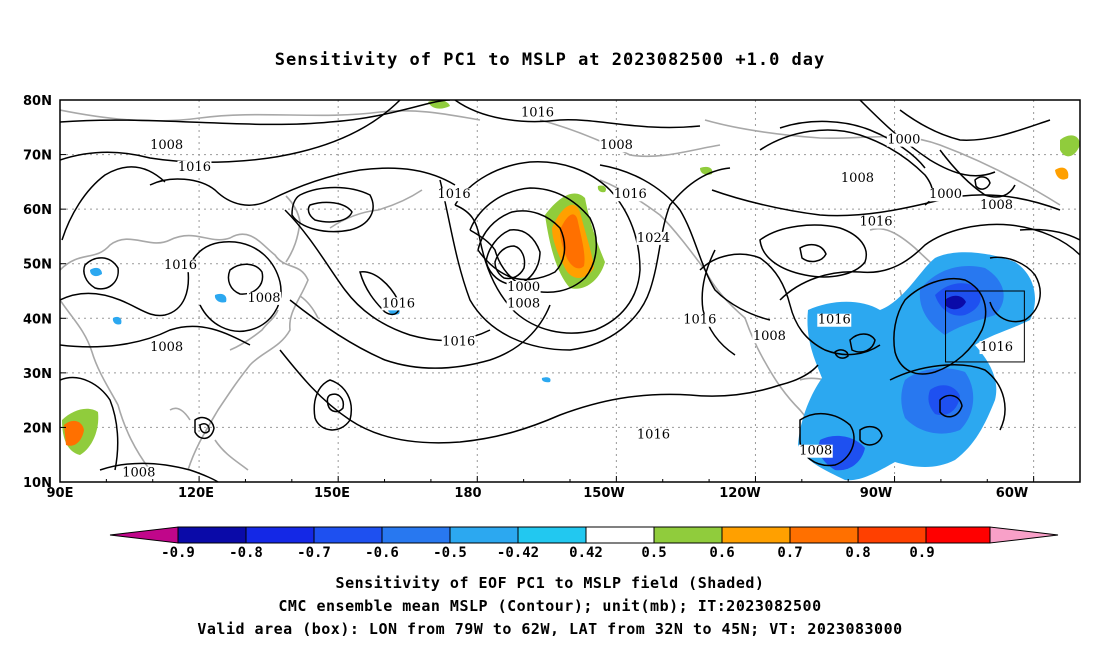  Describe the element at coordinates (37, 210) in the screenshot. I see `lat-tick-label: 60N` at that location.